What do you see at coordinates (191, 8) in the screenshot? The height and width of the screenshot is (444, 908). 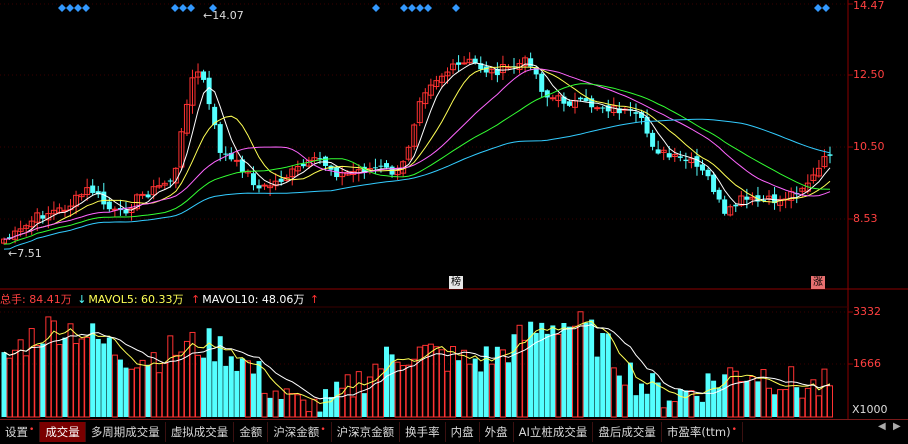 I see `signal-diamond` at bounding box center [191, 8].